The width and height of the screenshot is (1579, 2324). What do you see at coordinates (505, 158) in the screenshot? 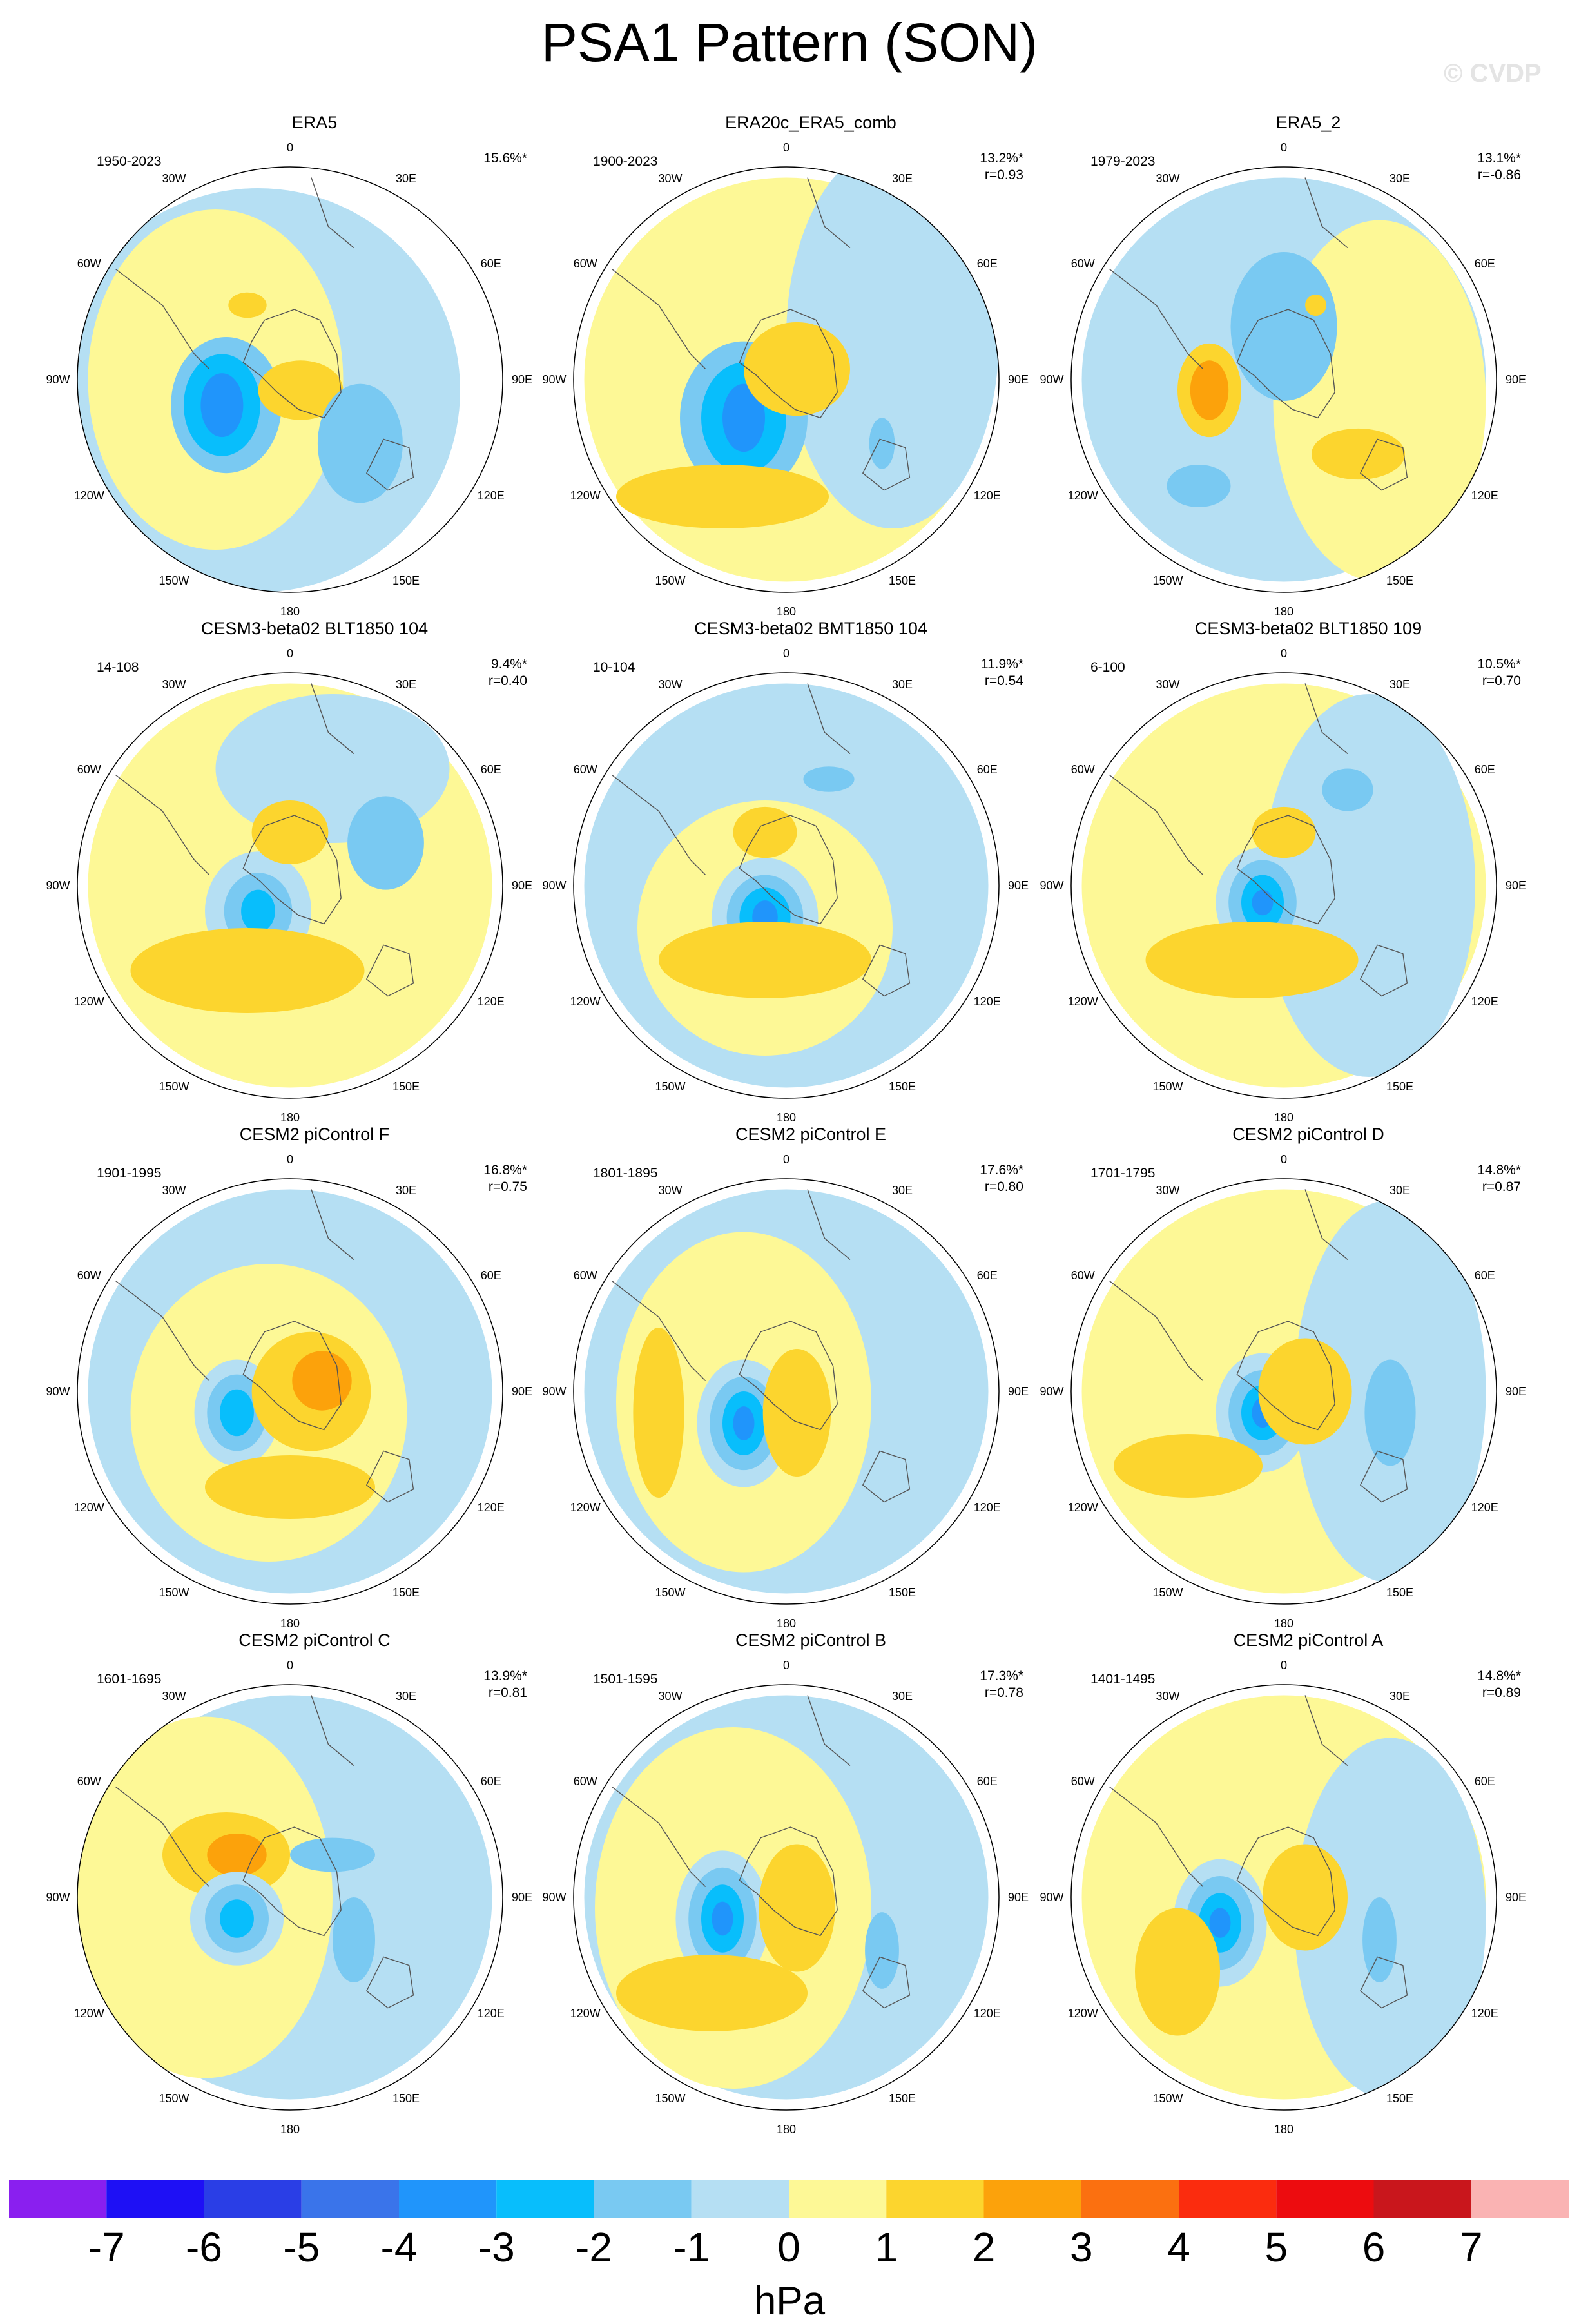
I see `panel-stats: 15.6%*` at bounding box center [505, 158].